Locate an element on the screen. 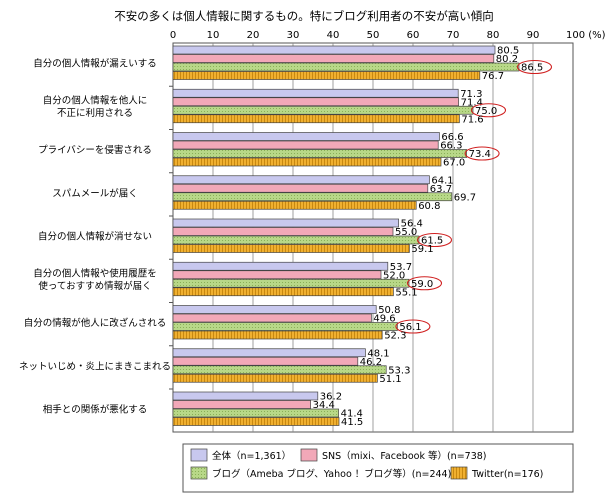  x-tick-label: 100 (%) is located at coordinates (586, 35).